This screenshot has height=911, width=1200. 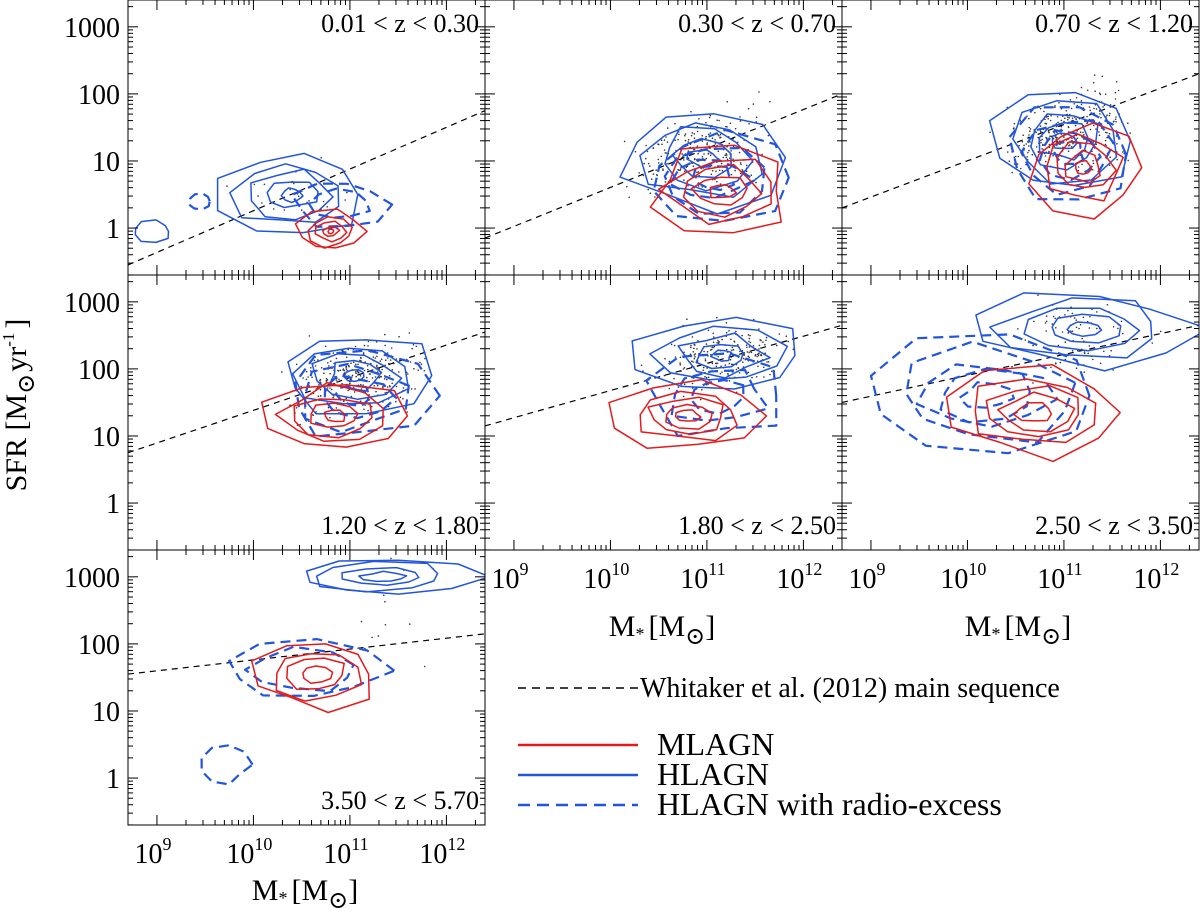 I want to click on panel-redshift-label: 0.01 < z < 0.30, so click(x=400, y=23).